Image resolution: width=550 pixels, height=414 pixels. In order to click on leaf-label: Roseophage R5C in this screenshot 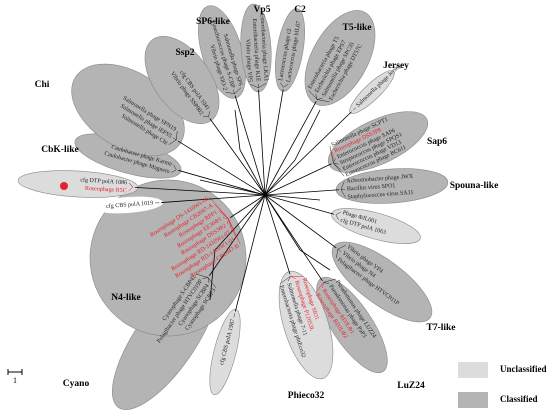, I will do `click(106, 190)`.